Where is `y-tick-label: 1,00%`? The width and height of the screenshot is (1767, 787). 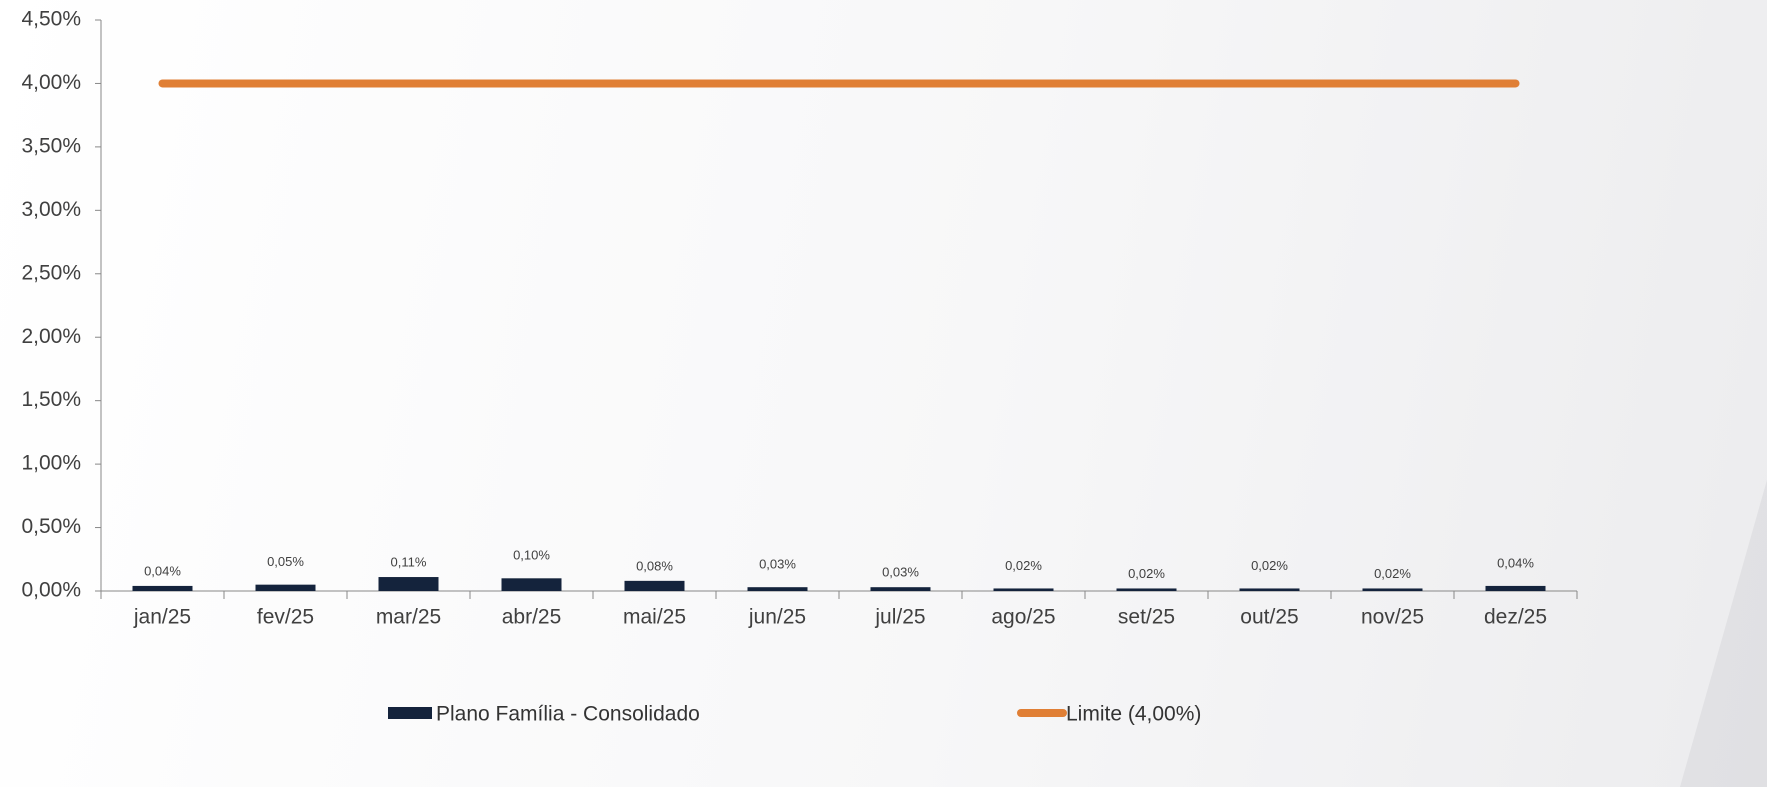
y-tick-label: 1,00% is located at coordinates (51, 463).